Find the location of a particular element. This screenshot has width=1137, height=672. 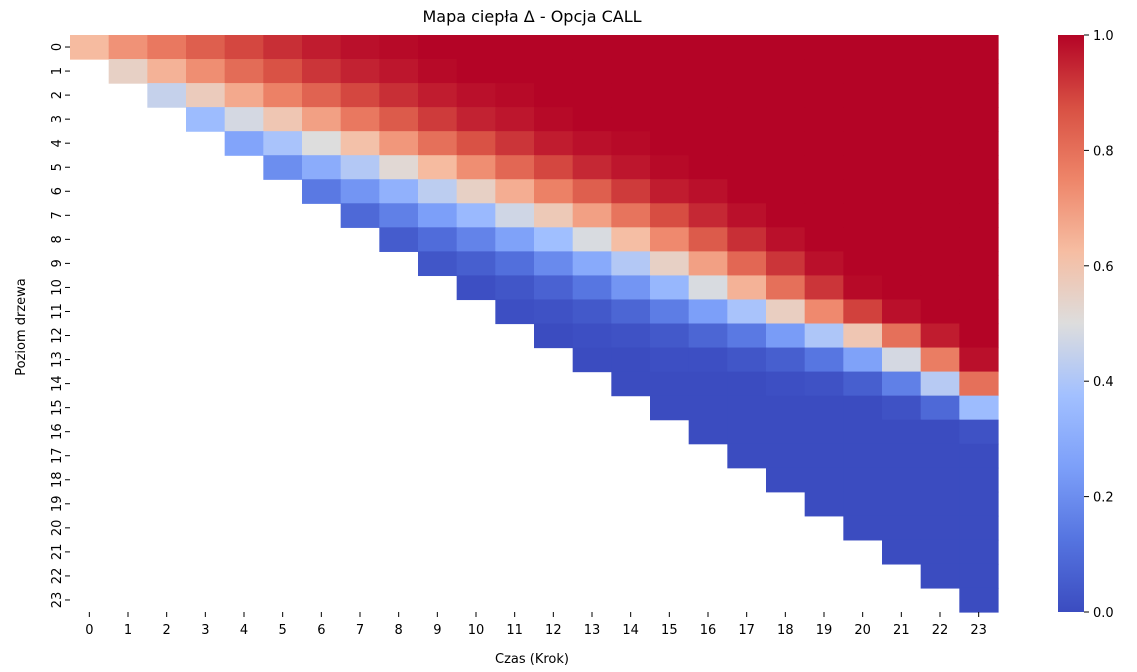

heatmap-cell-r11-c12 is located at coordinates (554, 312).